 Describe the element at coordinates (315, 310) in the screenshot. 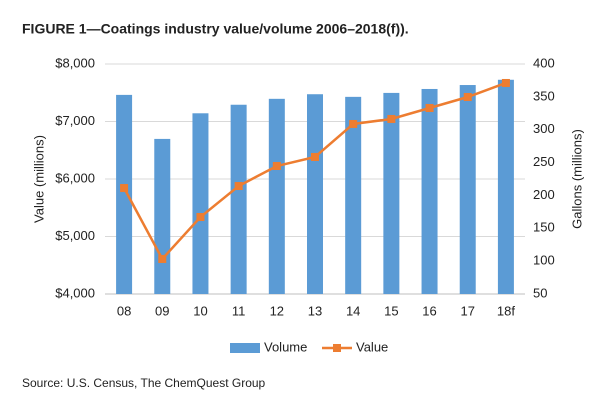

I see `x-tick-label: 13` at that location.